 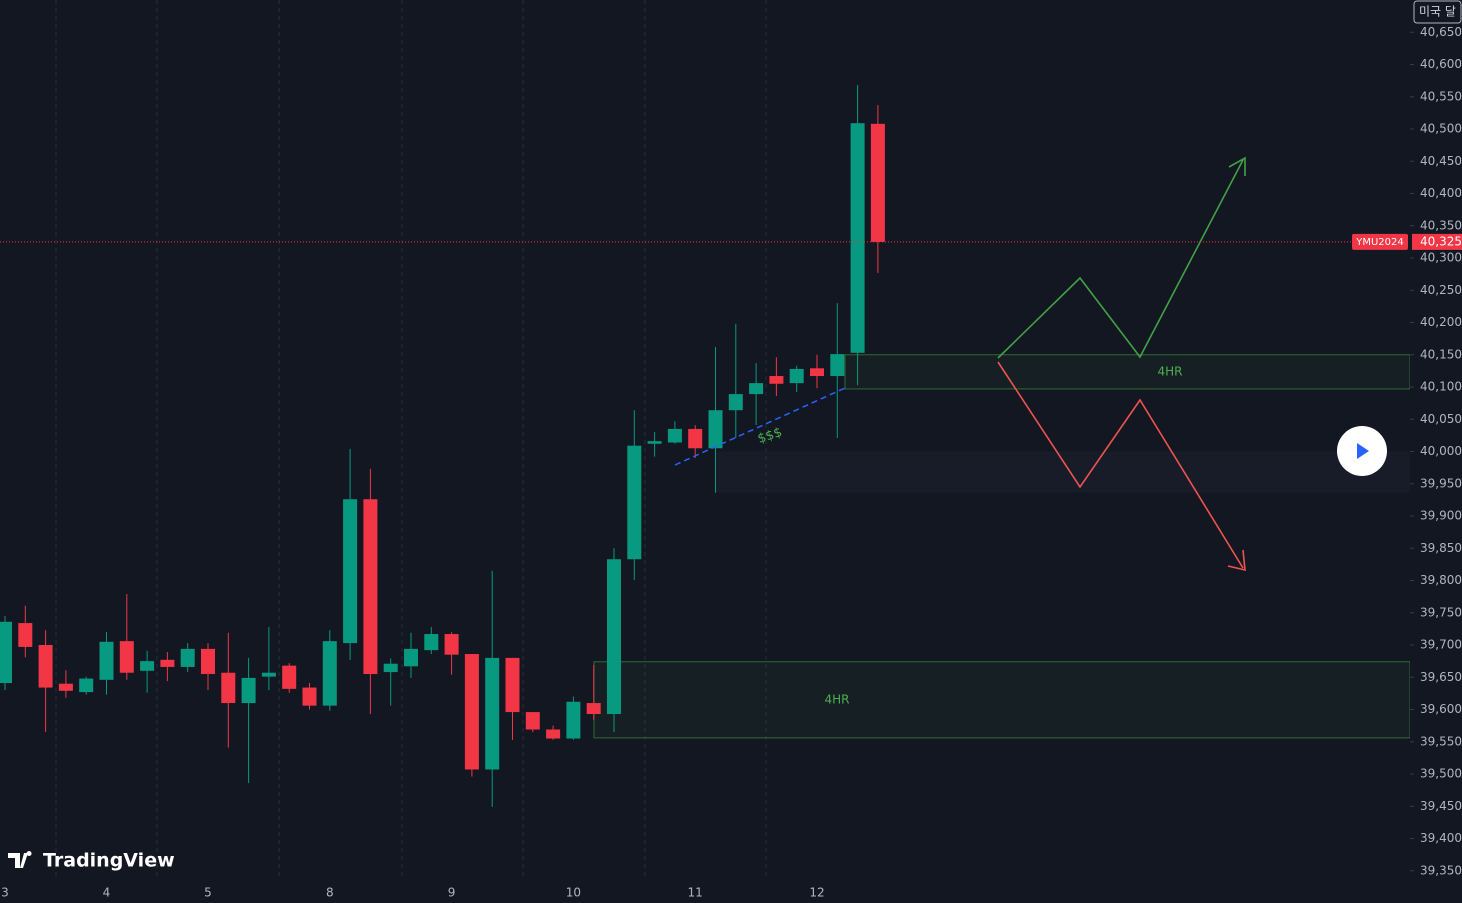 What do you see at coordinates (1441, 387) in the screenshot?
I see `y-tick-label: 40,100` at bounding box center [1441, 387].